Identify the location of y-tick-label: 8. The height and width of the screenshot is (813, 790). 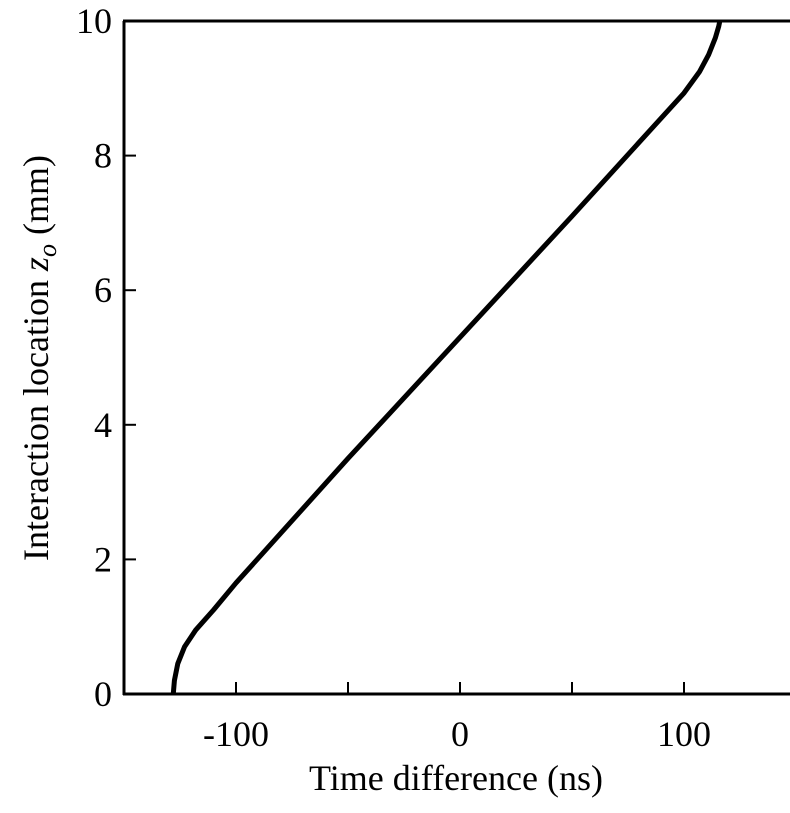
(103, 156).